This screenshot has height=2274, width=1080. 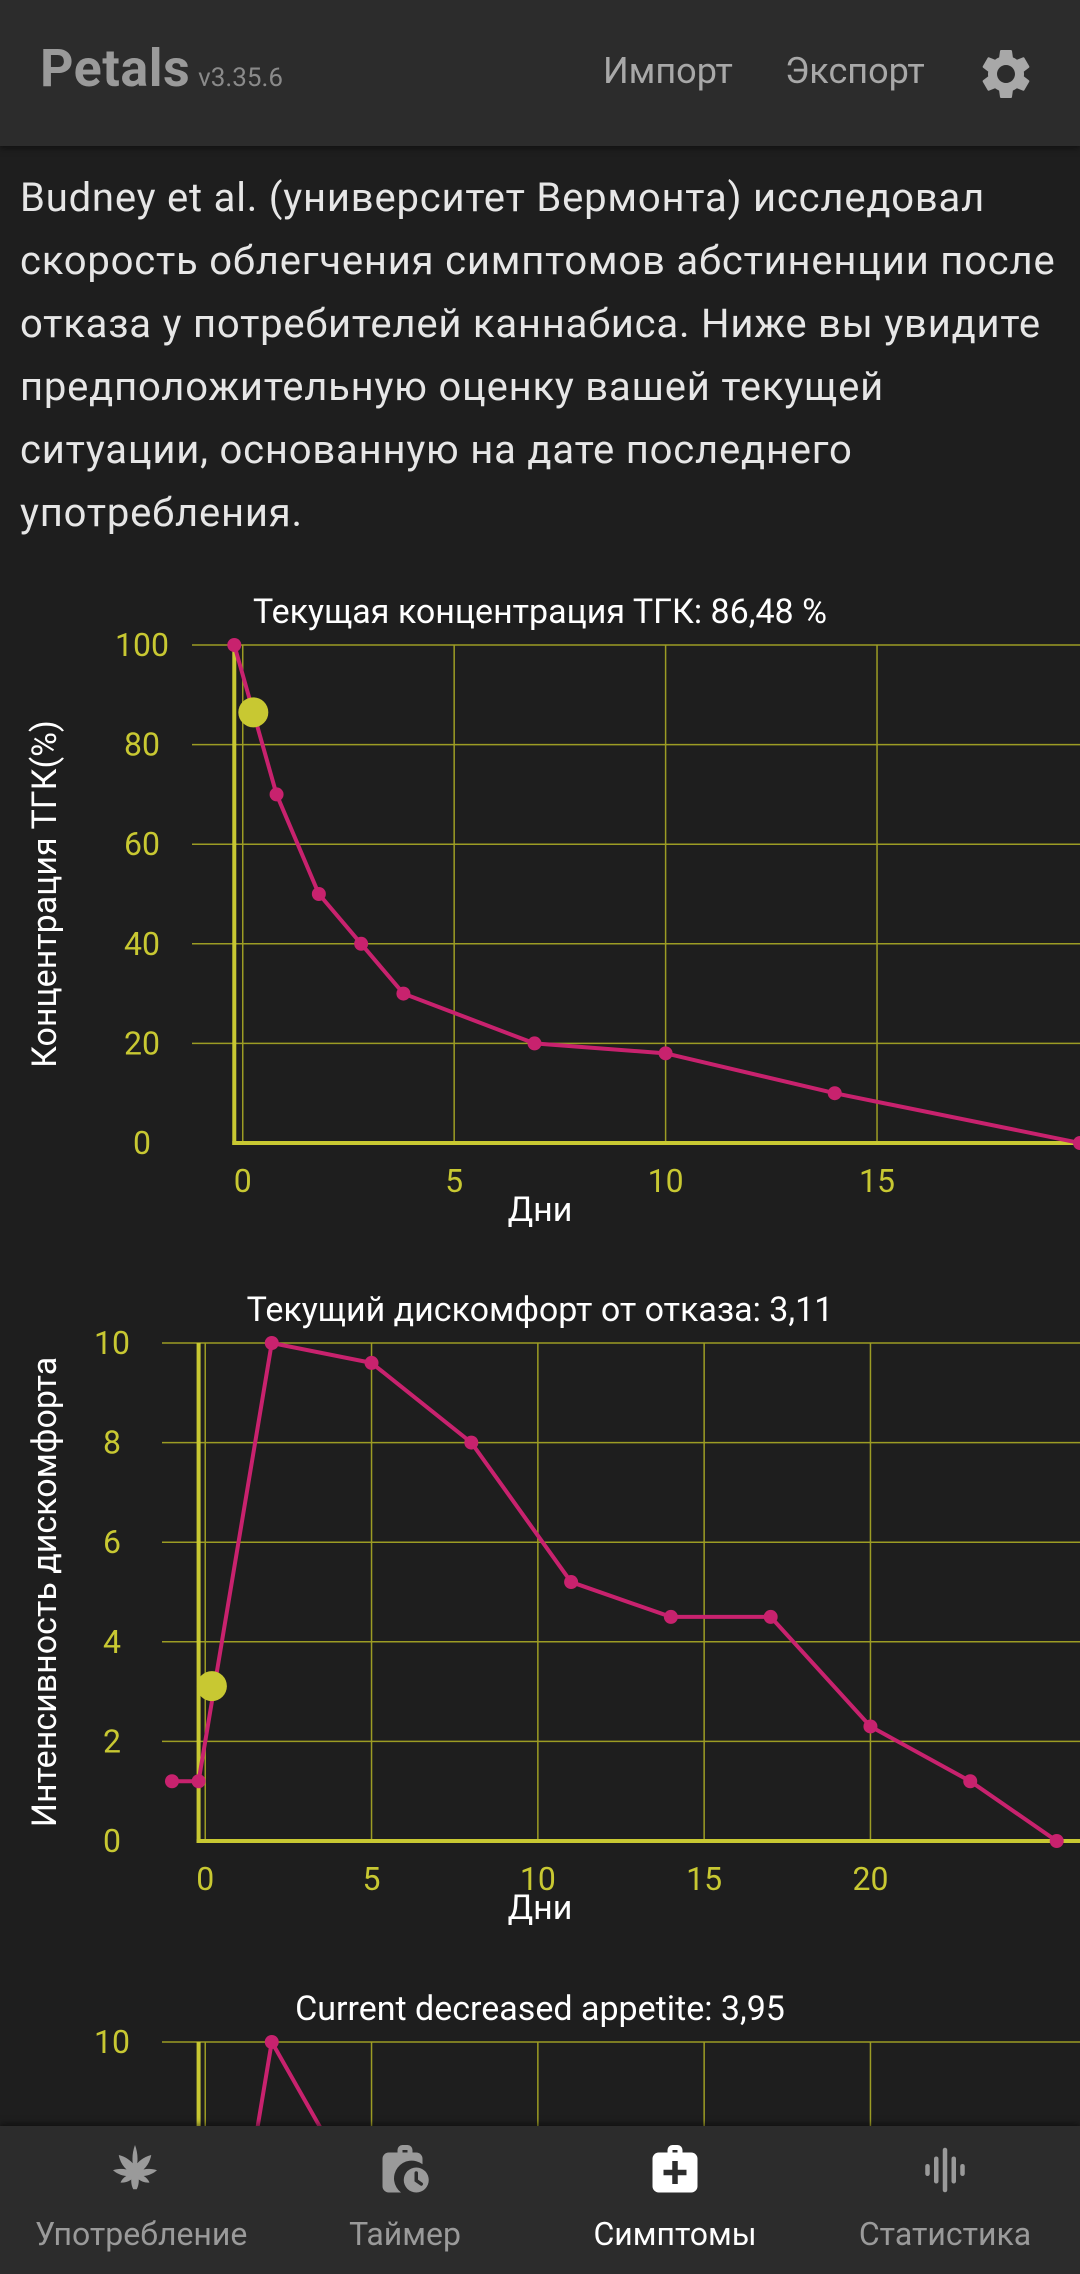 What do you see at coordinates (405, 2234) in the screenshot?
I see `nav-label: Таймер` at bounding box center [405, 2234].